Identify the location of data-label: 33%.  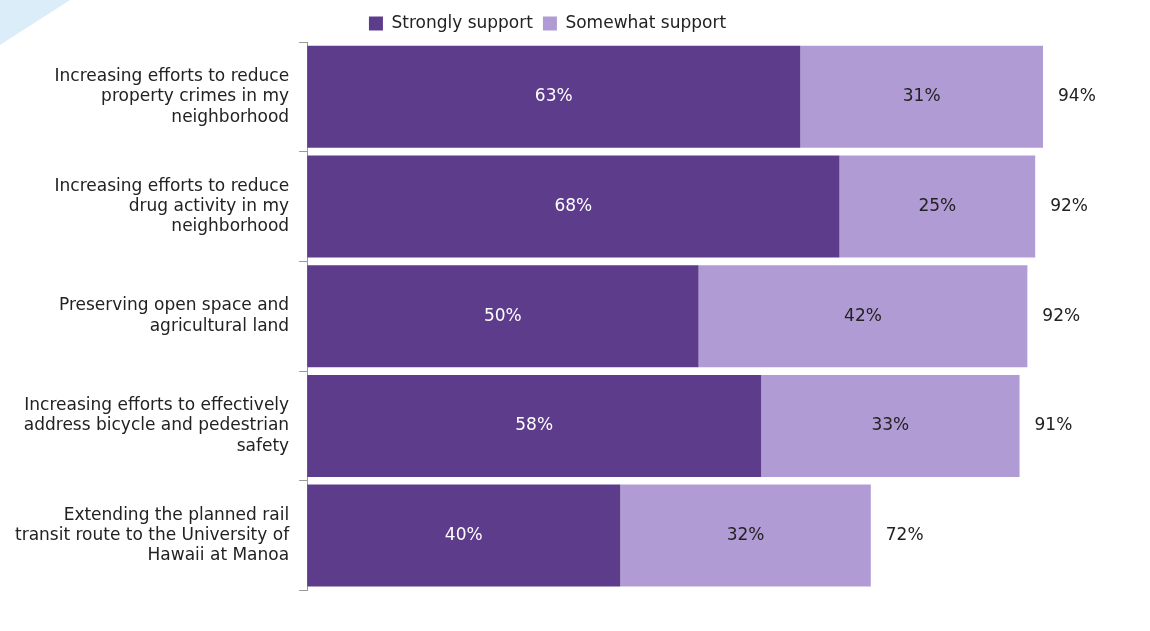
(890, 424).